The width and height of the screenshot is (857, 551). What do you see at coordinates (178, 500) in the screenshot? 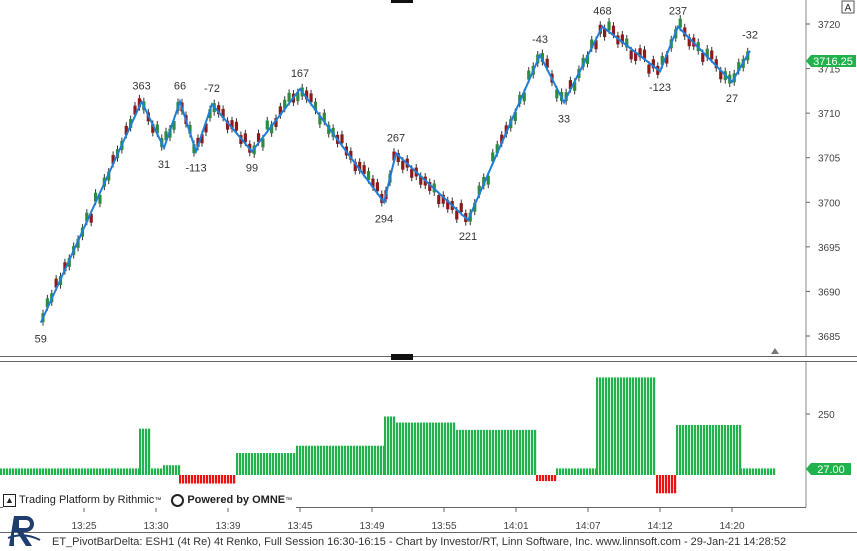
I see `omne-logo-icon` at bounding box center [178, 500].